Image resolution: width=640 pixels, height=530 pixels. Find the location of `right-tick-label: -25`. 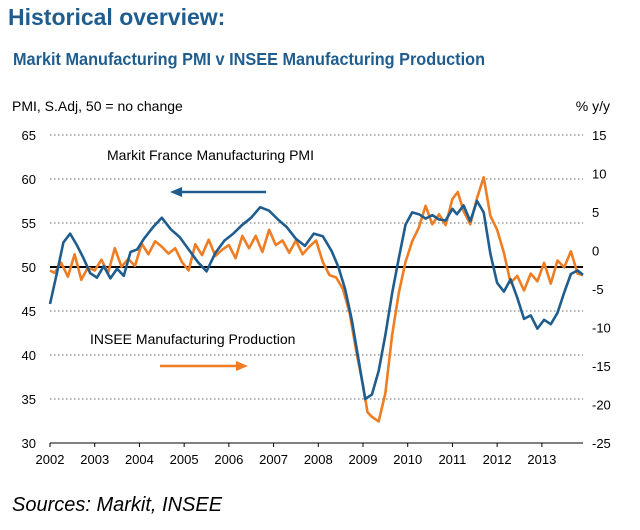

right-tick-label: -25 is located at coordinates (601, 443).